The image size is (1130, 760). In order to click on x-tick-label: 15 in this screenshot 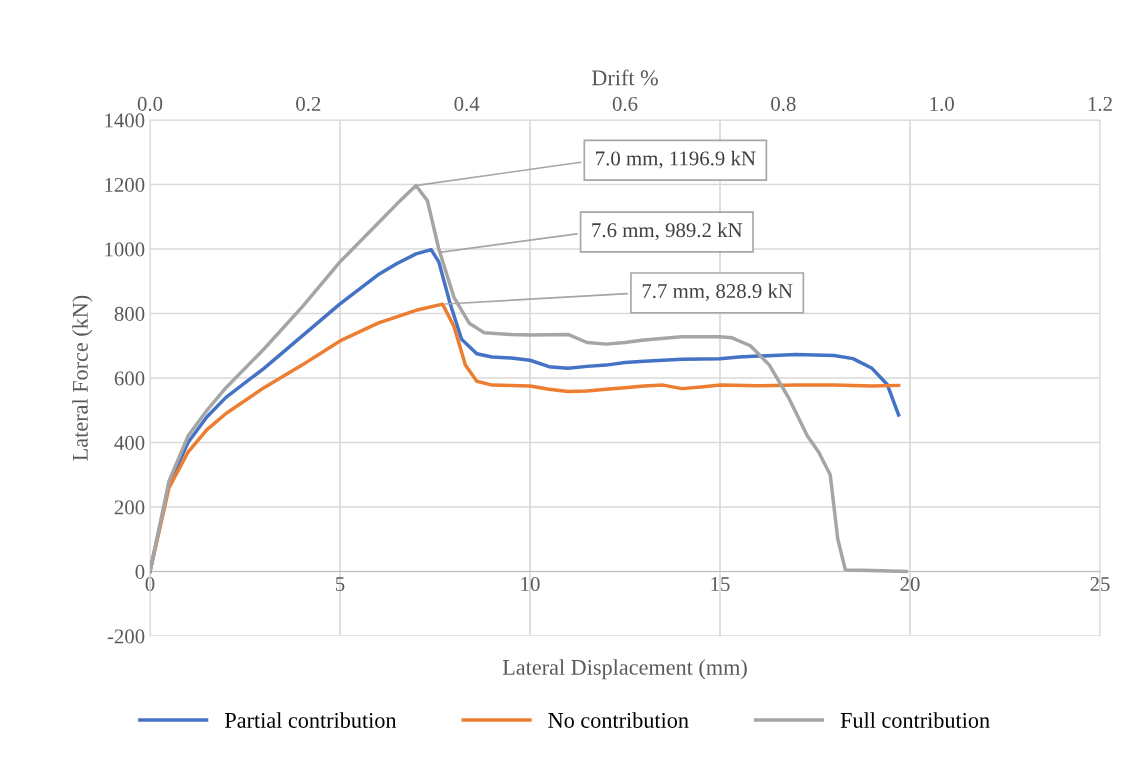, I will do `click(720, 584)`.